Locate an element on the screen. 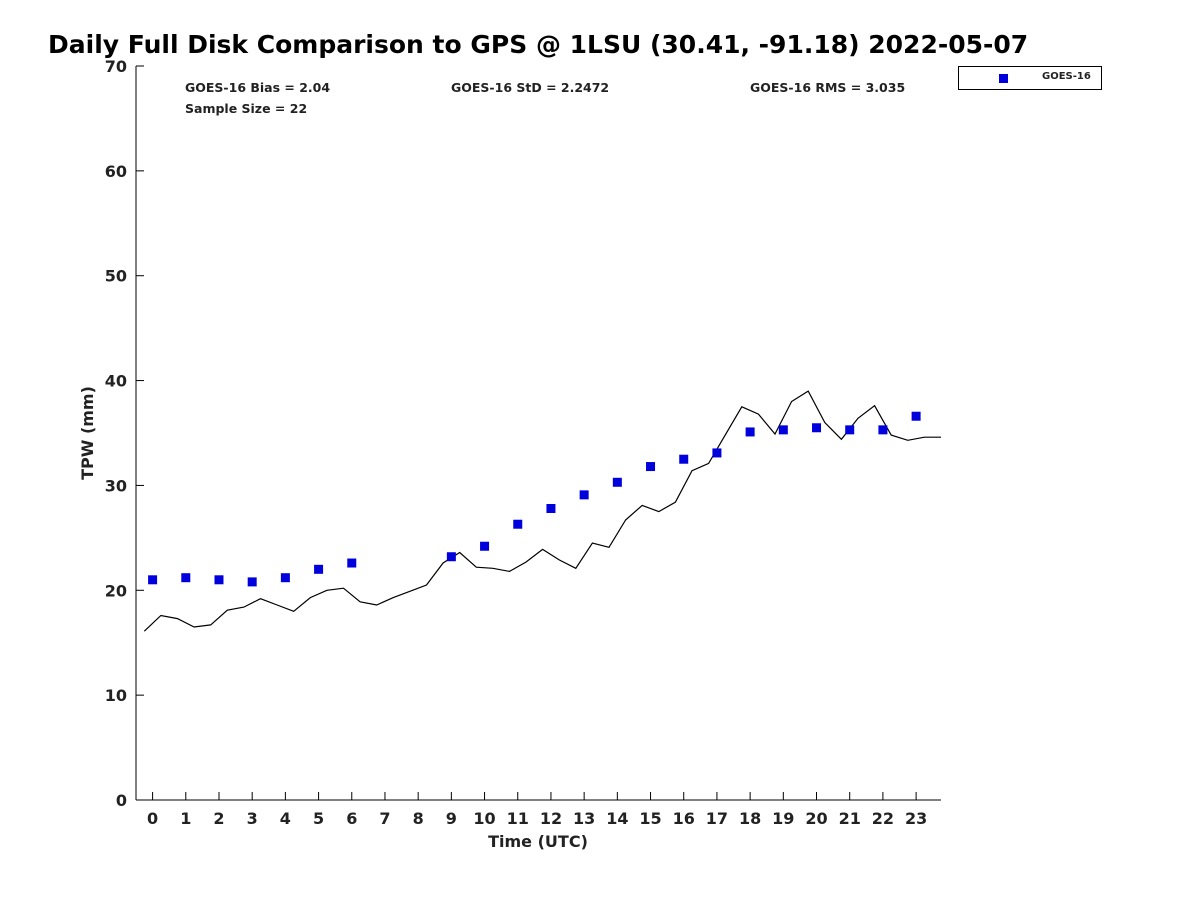 Image resolution: width=1200 pixels, height=900 pixels. x-tick-label: 17 is located at coordinates (717, 818).